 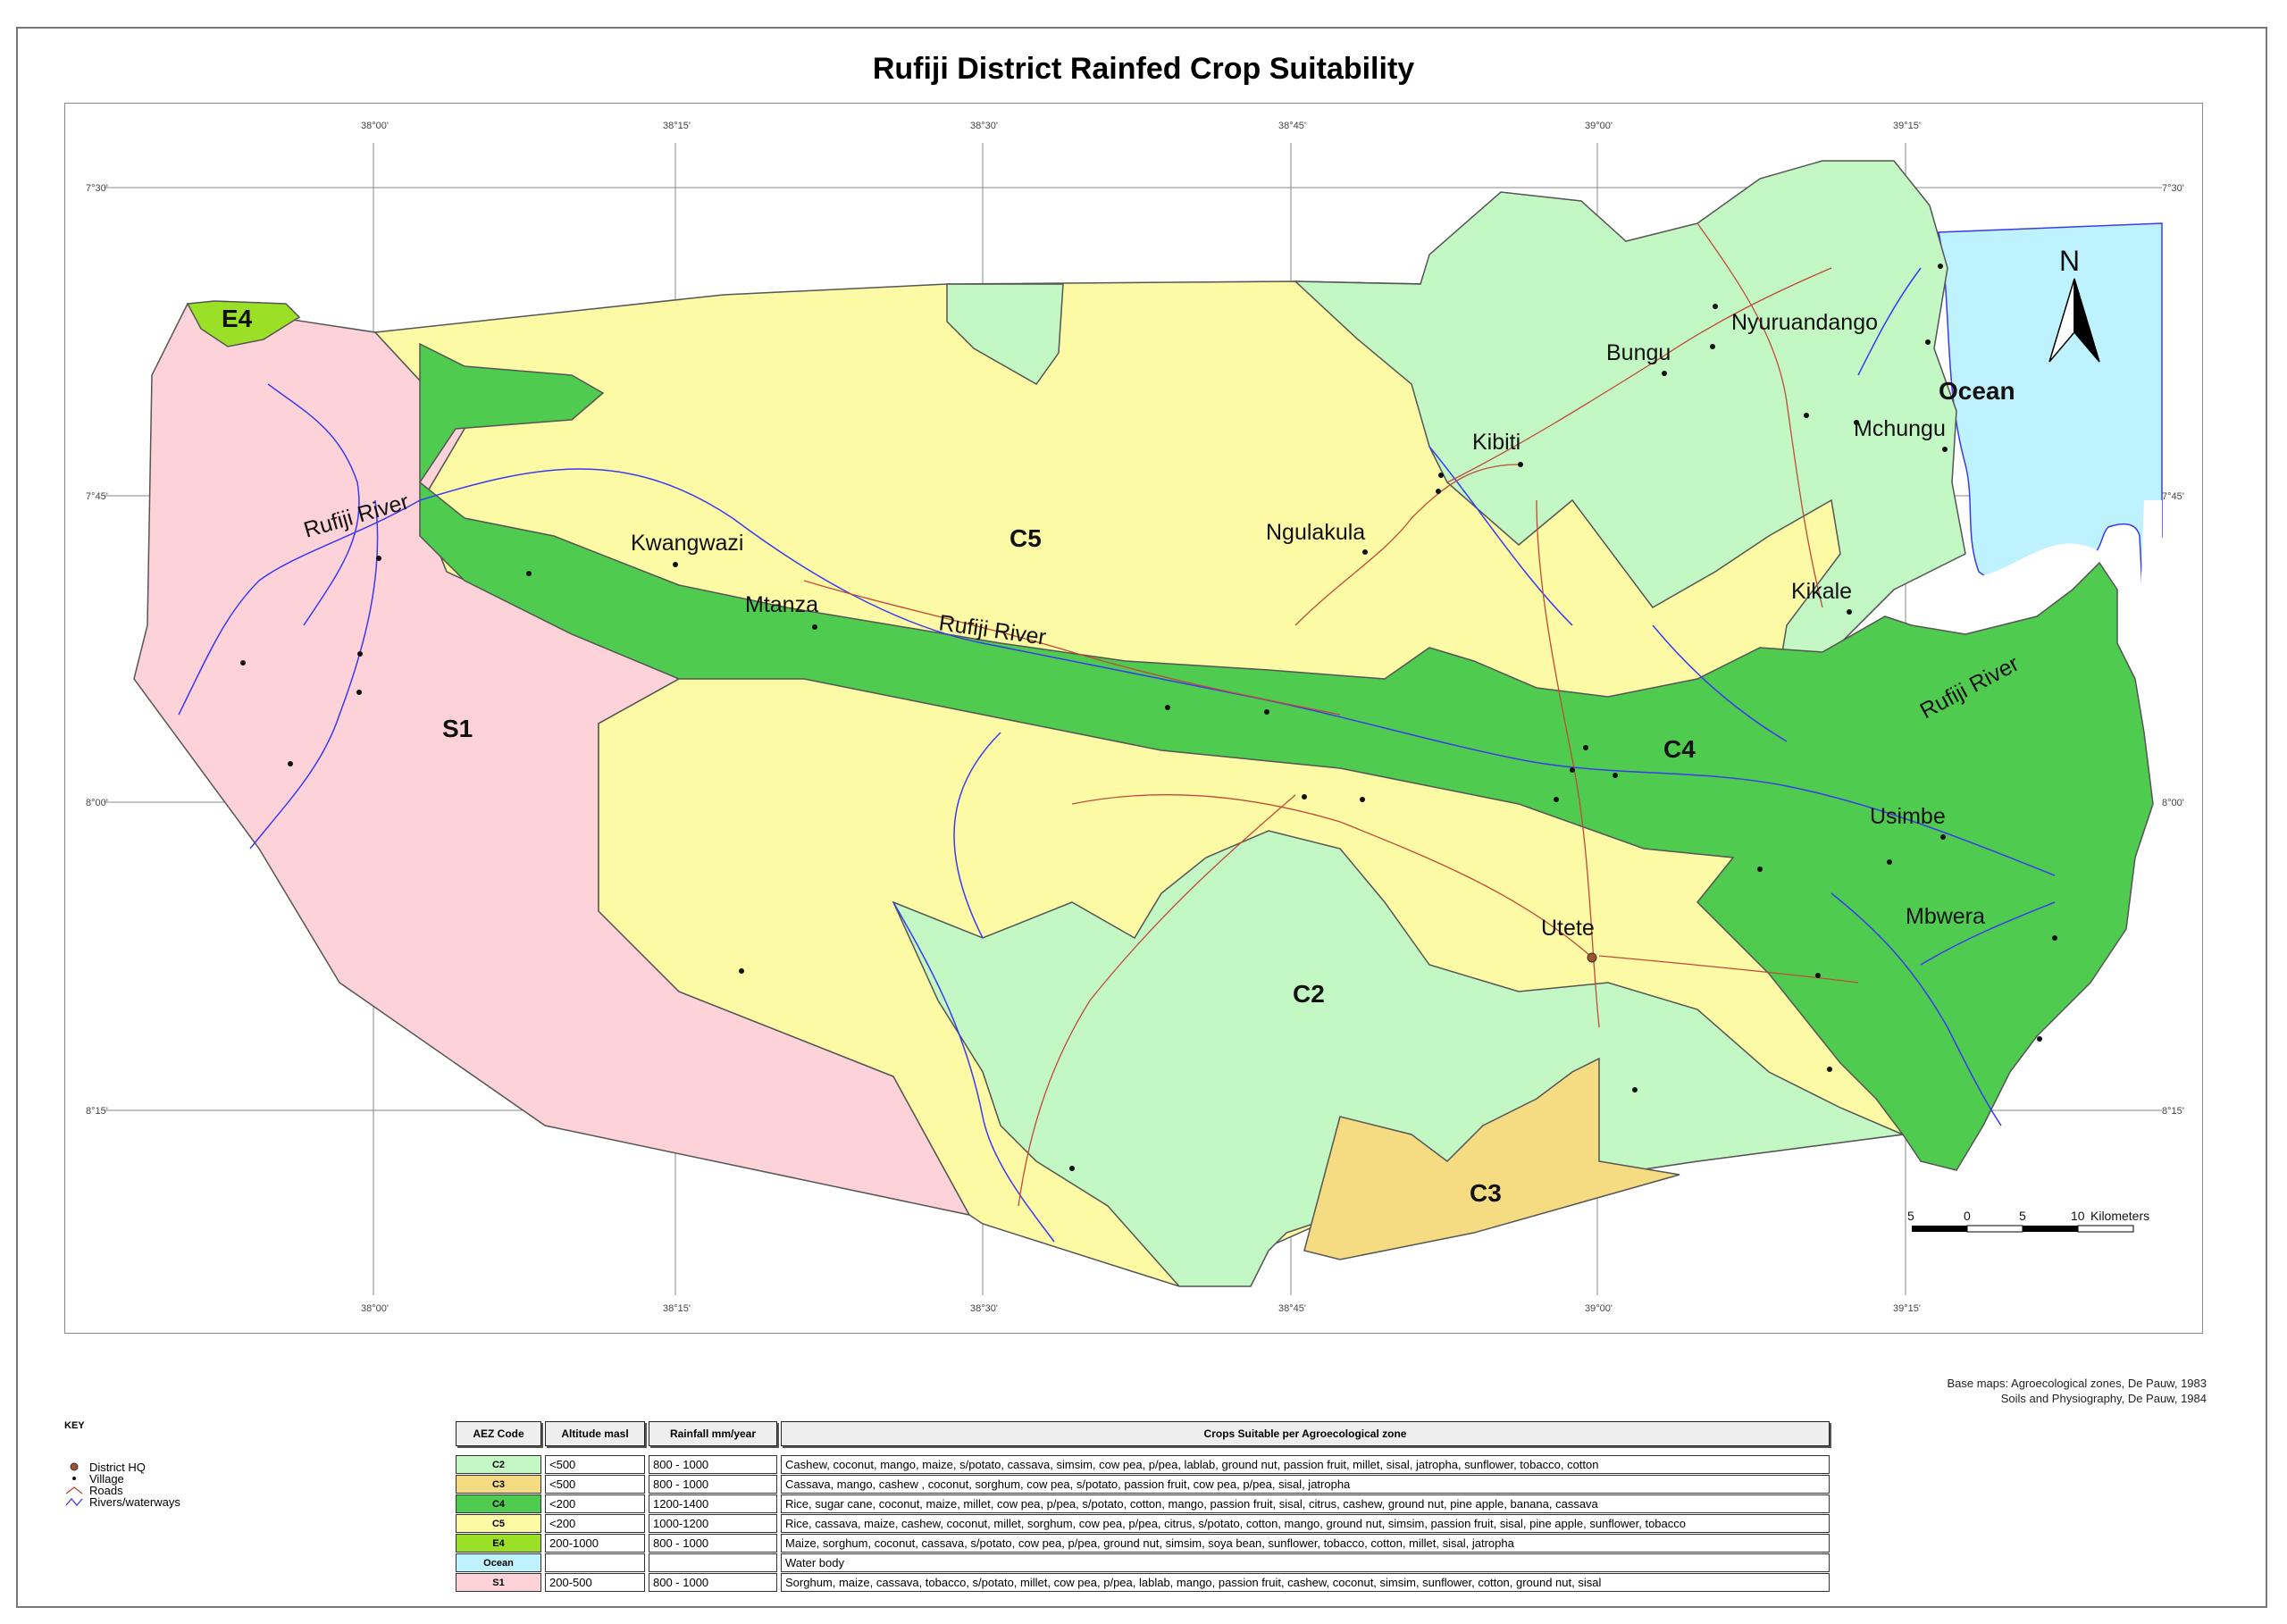 What do you see at coordinates (1804, 322) in the screenshot?
I see `place-label: Nyuruandango` at bounding box center [1804, 322].